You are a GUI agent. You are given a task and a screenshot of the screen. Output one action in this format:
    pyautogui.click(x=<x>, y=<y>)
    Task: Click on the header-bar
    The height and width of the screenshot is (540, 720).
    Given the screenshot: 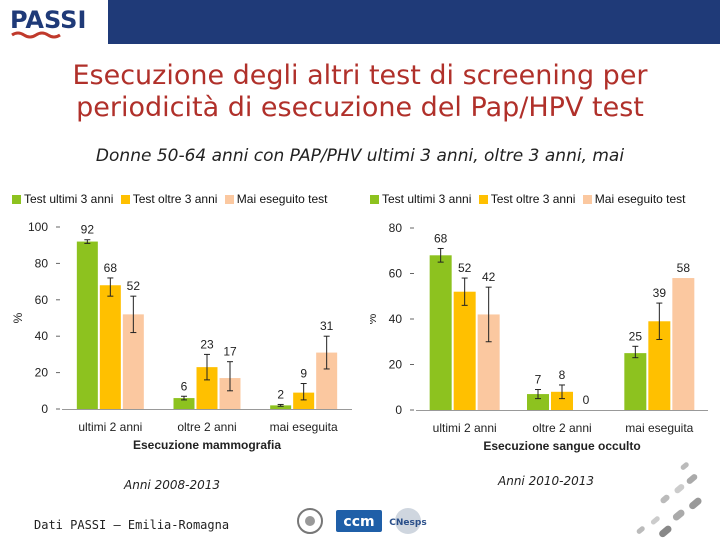 What is the action you would take?
    pyautogui.click(x=414, y=22)
    